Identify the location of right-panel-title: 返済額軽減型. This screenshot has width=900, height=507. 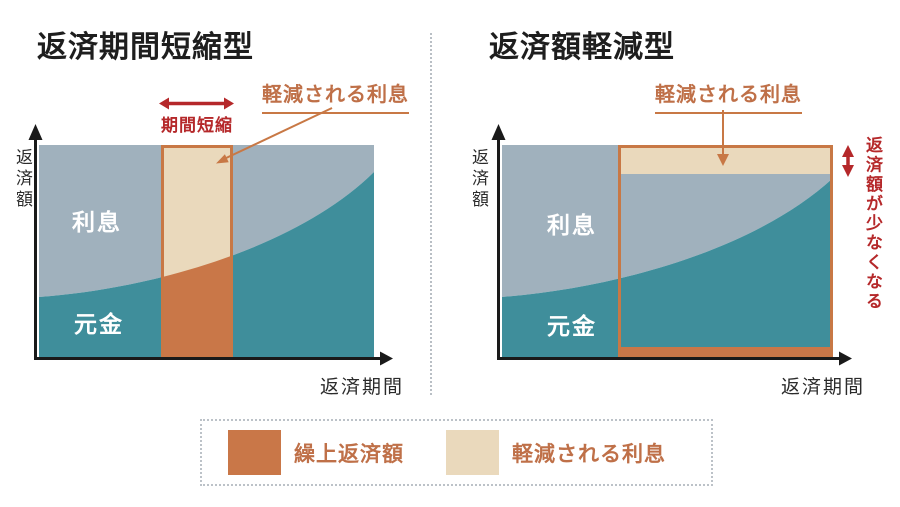
(582, 47).